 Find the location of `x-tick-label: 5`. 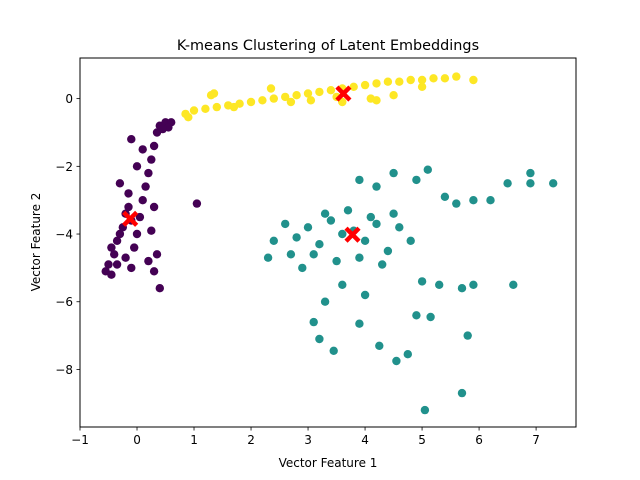

x-tick-label: 5 is located at coordinates (422, 440).